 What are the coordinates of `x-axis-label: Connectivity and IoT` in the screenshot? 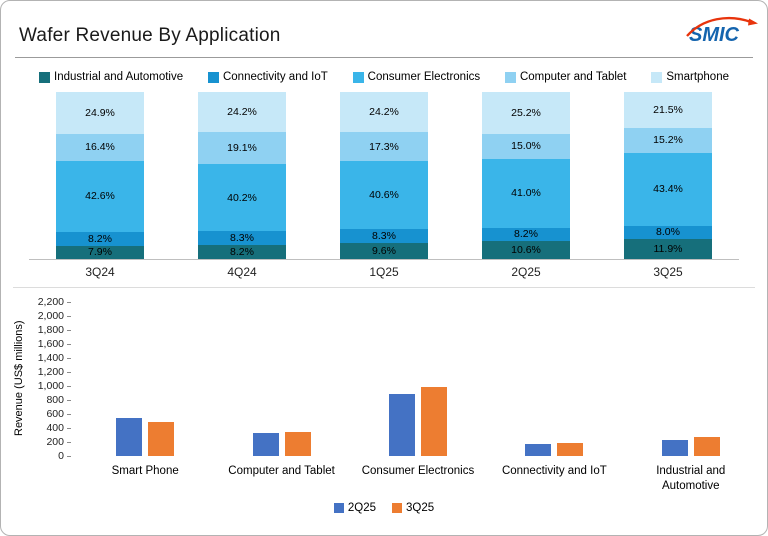 It's located at (554, 471).